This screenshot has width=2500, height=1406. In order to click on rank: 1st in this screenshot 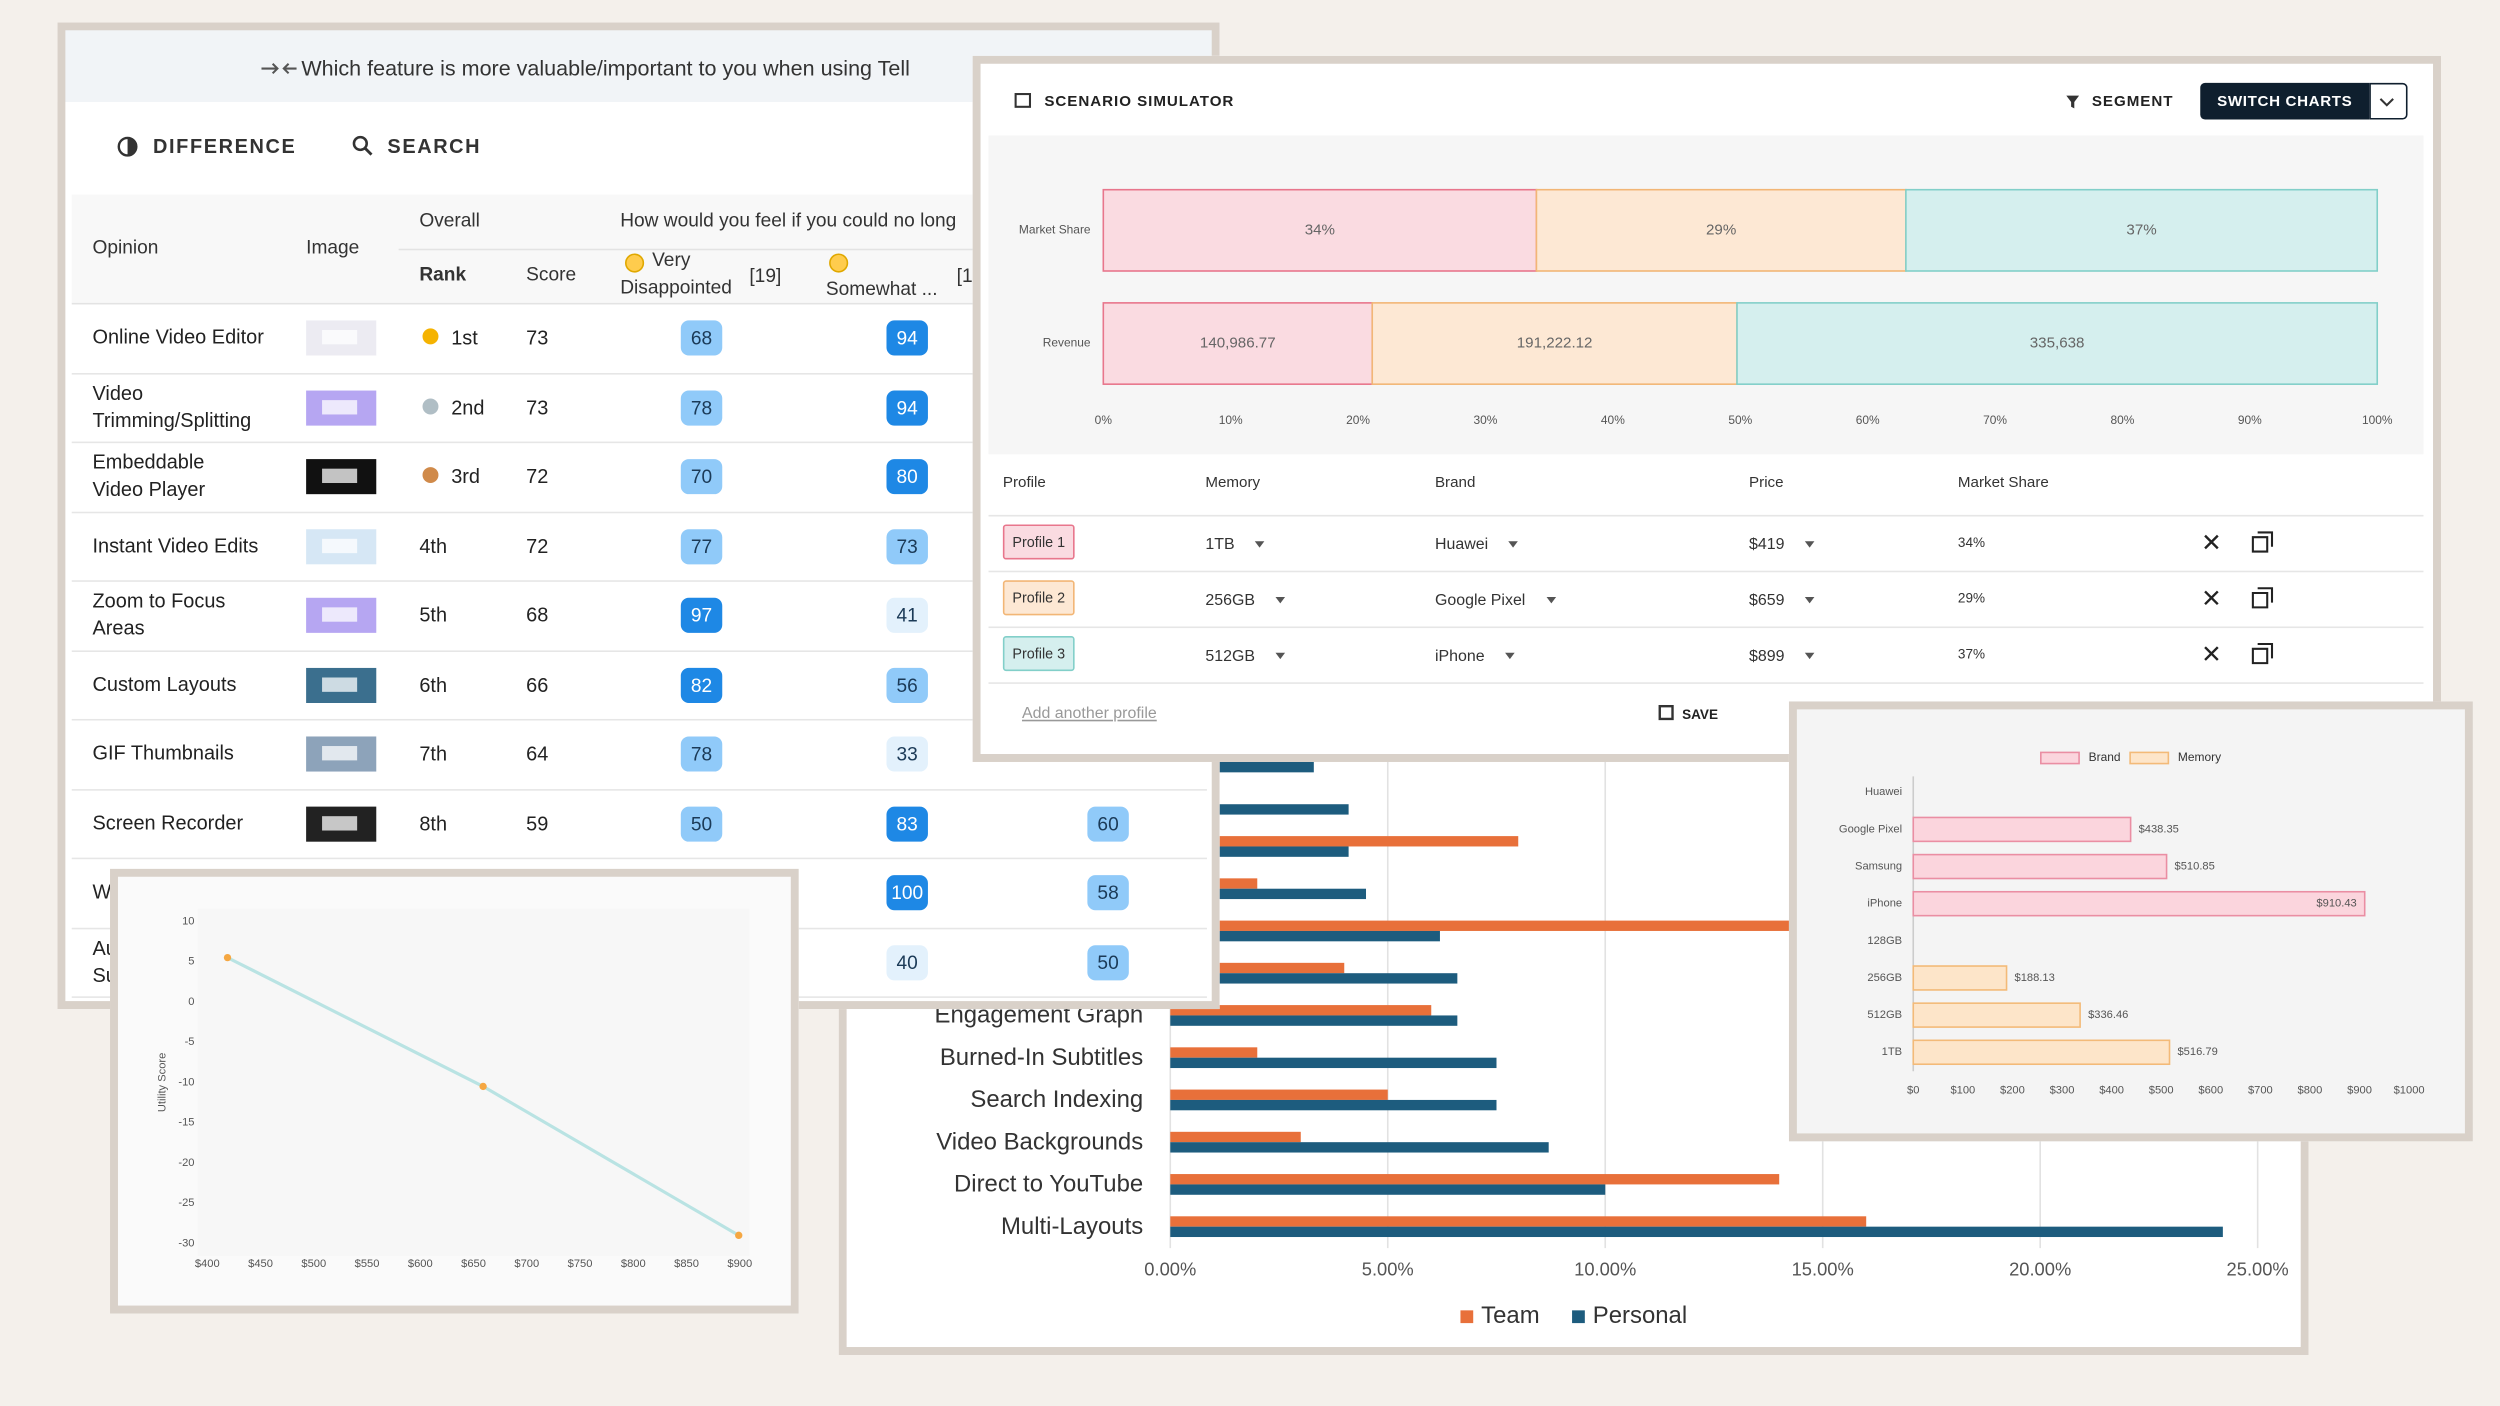, I will do `click(464, 338)`.